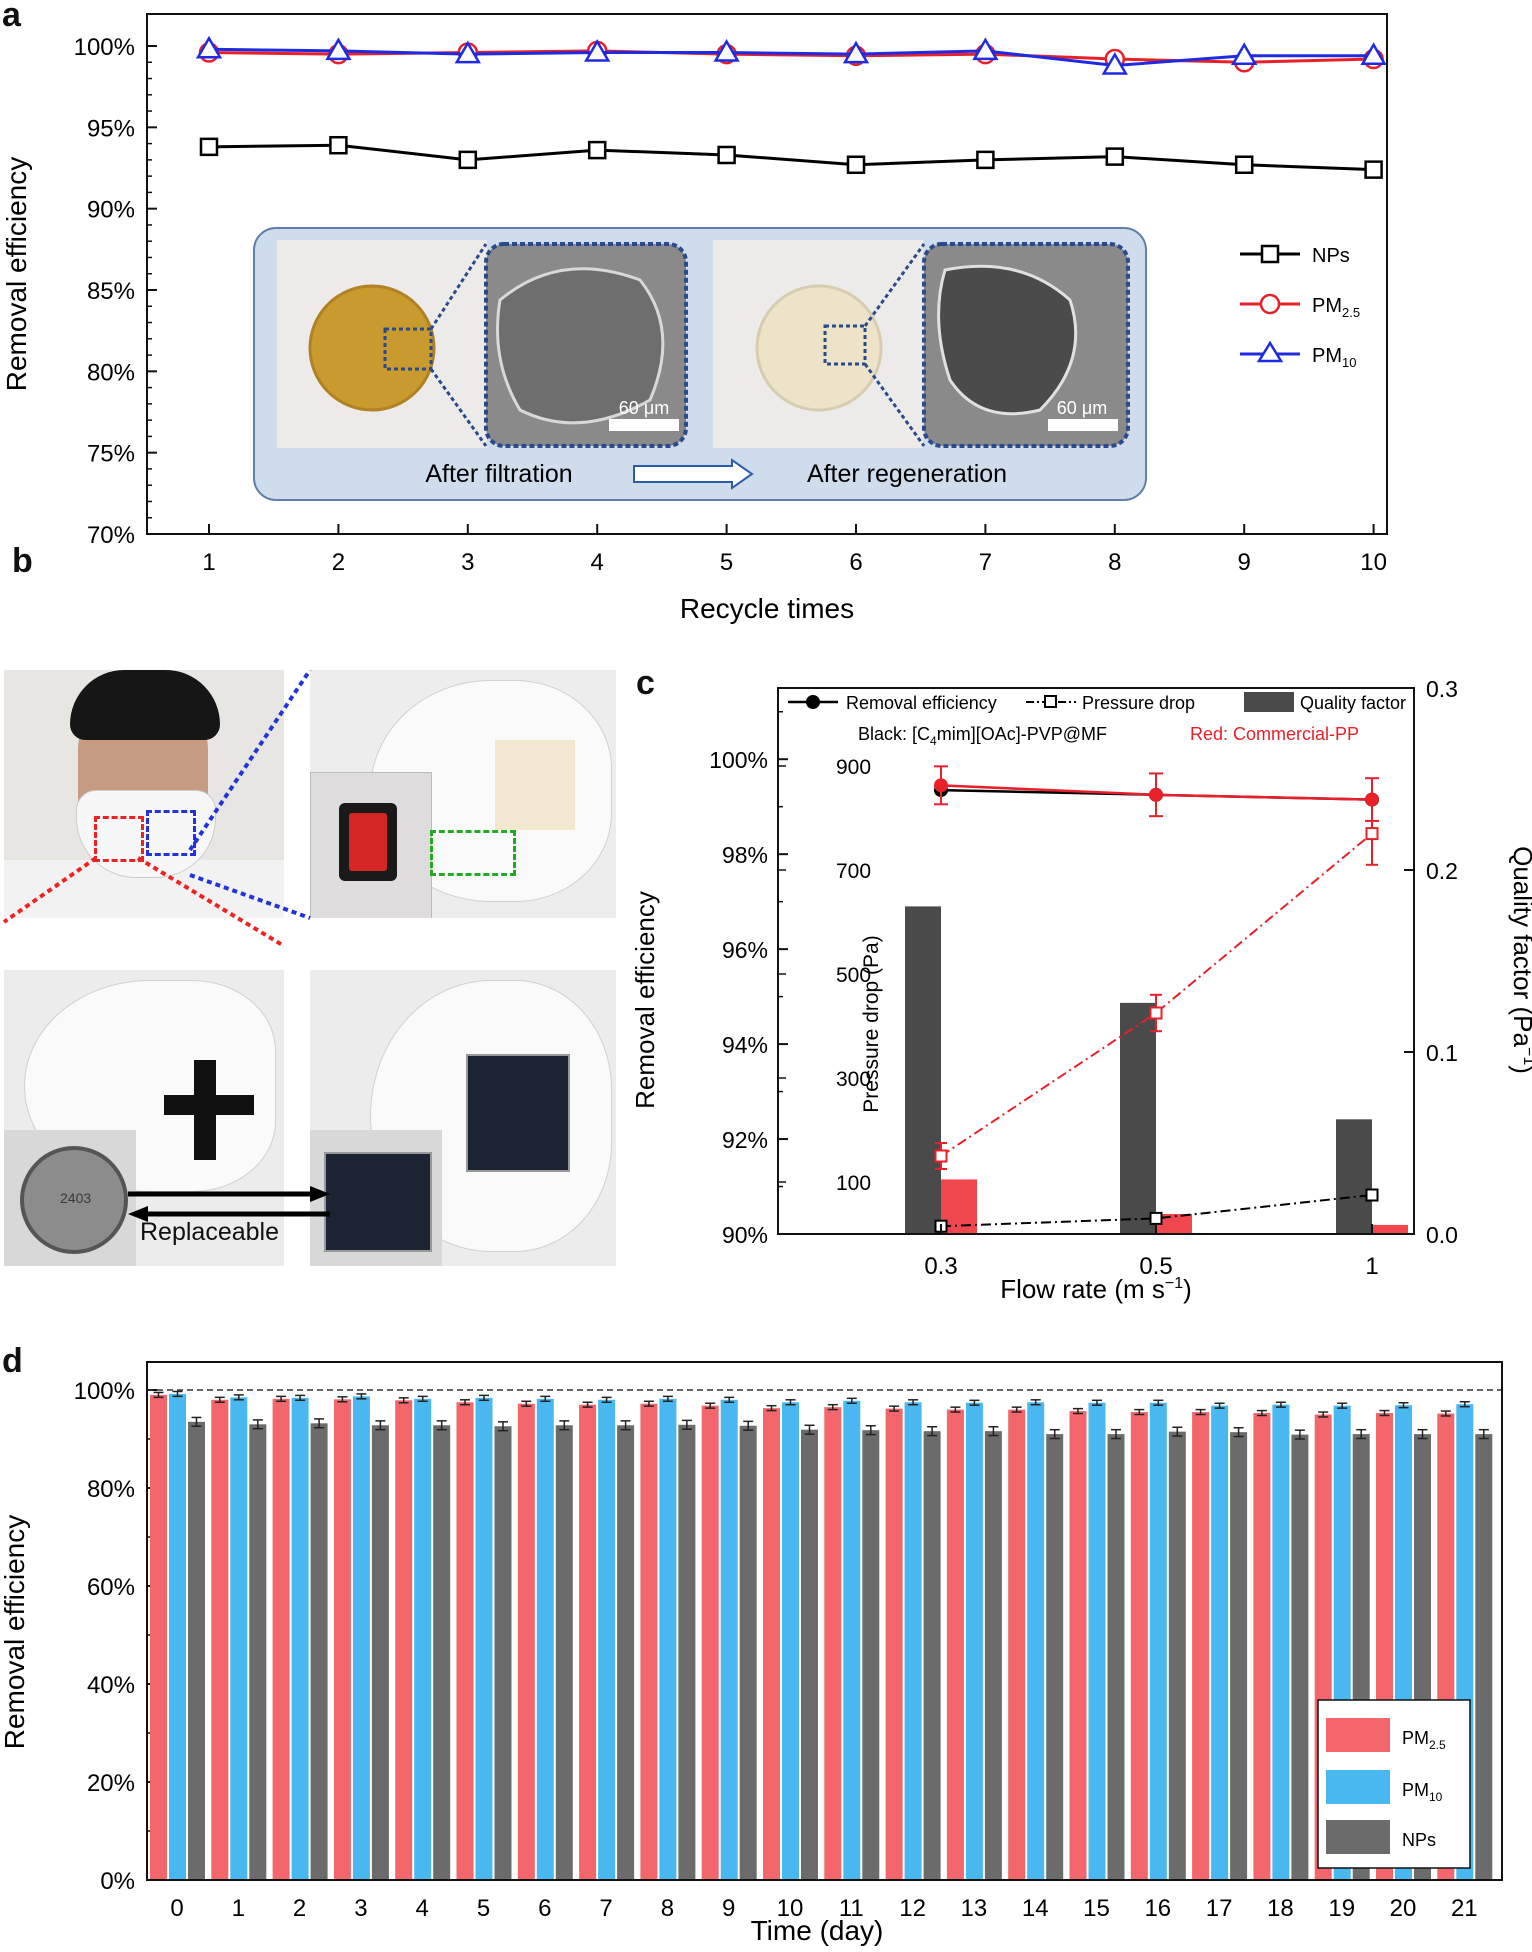  What do you see at coordinates (738, 760) in the screenshot?
I see `c-ytick-label: 100%` at bounding box center [738, 760].